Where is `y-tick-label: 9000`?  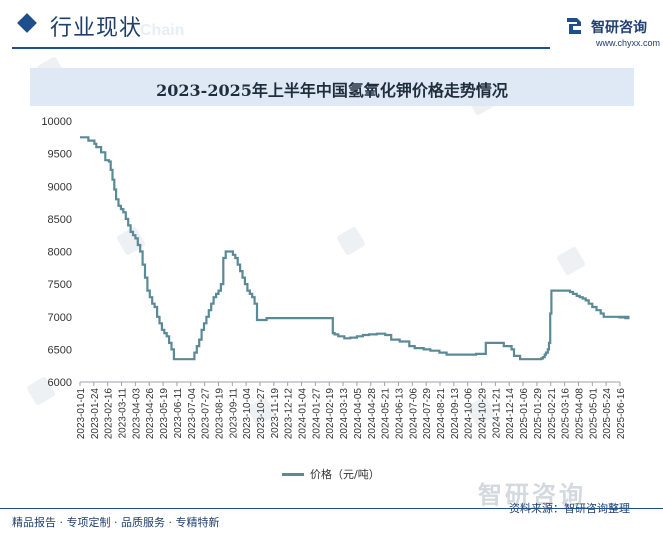
y-tick-label: 9000 is located at coordinates (60, 187).